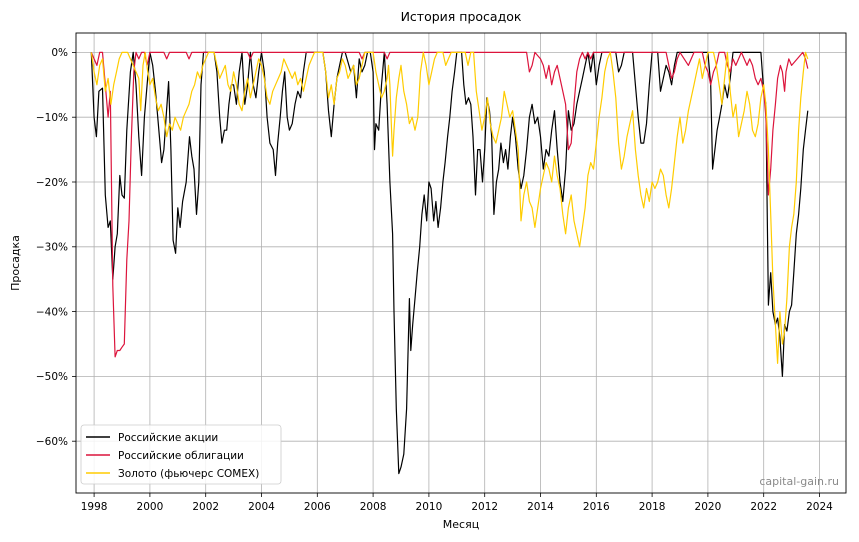 This screenshot has width=859, height=542. Describe the element at coordinates (52, 377) in the screenshot. I see `y-tick-label: −50%` at that location.